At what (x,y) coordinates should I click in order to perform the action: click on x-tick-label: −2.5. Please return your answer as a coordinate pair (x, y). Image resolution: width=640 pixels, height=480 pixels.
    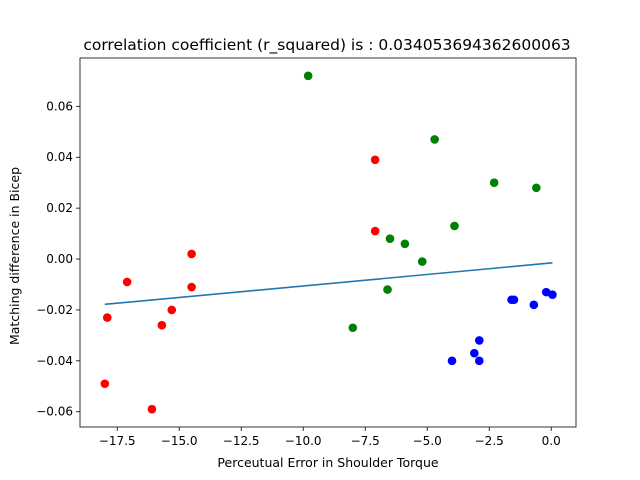
    Looking at the image, I should click on (489, 441).